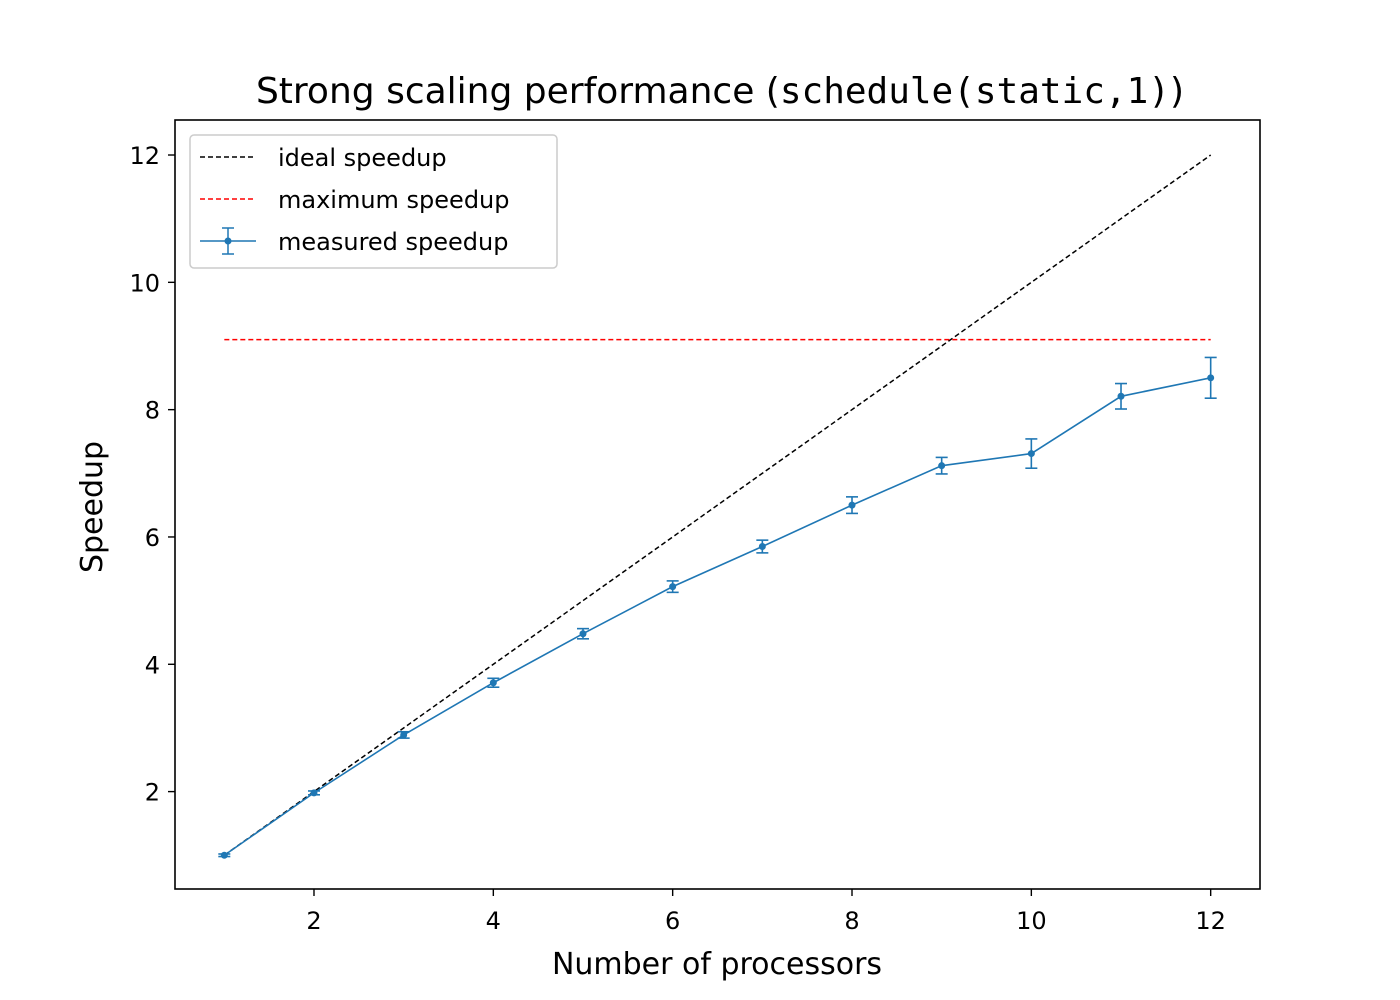  What do you see at coordinates (144, 156) in the screenshot?
I see `y-tick-label-12: 12` at bounding box center [144, 156].